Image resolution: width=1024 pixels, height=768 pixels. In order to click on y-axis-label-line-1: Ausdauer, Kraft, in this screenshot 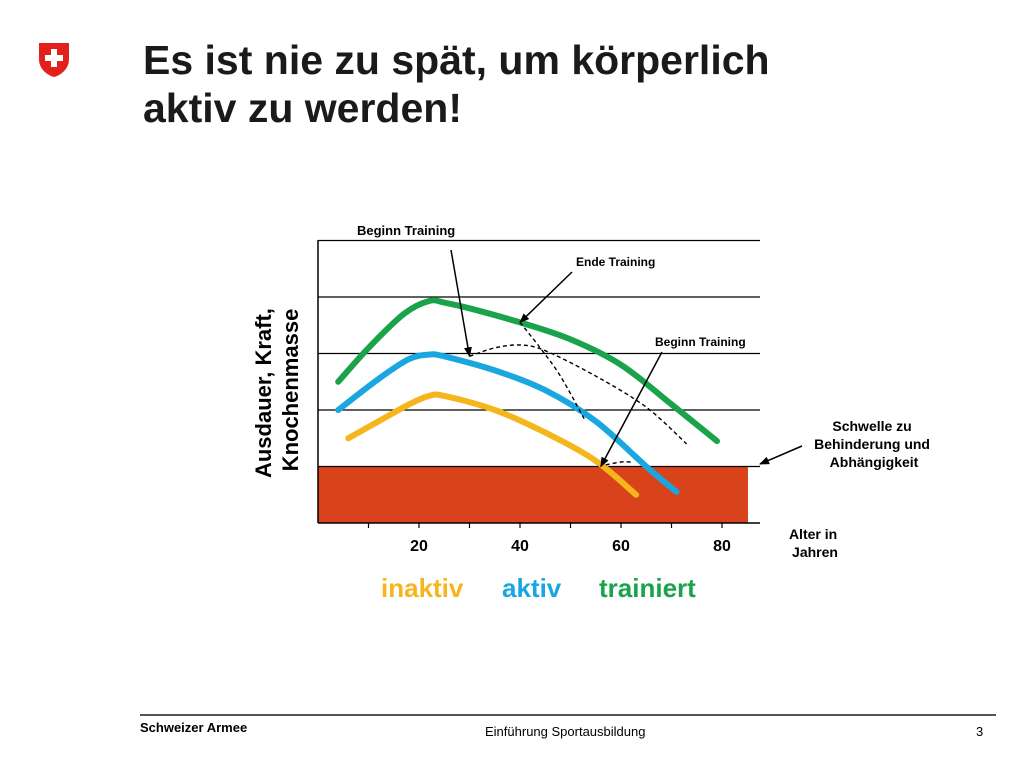, I will do `click(263, 393)`.